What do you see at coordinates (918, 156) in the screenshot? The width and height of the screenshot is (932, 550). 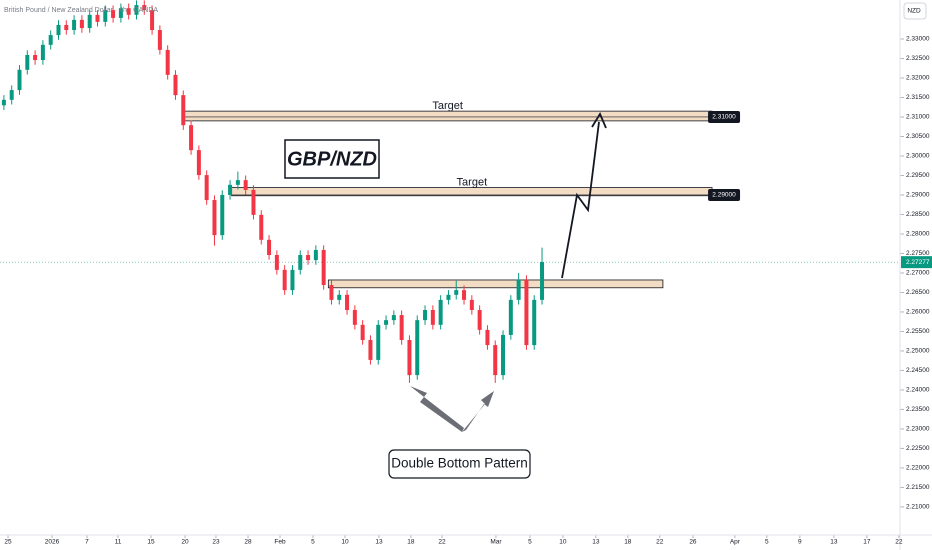 I see `y-tick-label: 2.30000` at bounding box center [918, 156].